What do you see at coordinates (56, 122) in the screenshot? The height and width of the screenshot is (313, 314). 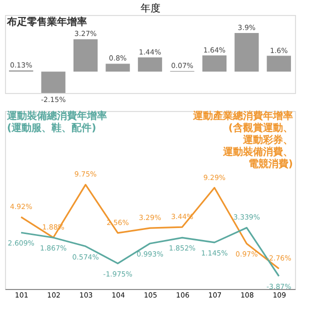 I see `text: 運動裝備總消費年增率(運動服、鞋、配件)` at bounding box center [56, 122].